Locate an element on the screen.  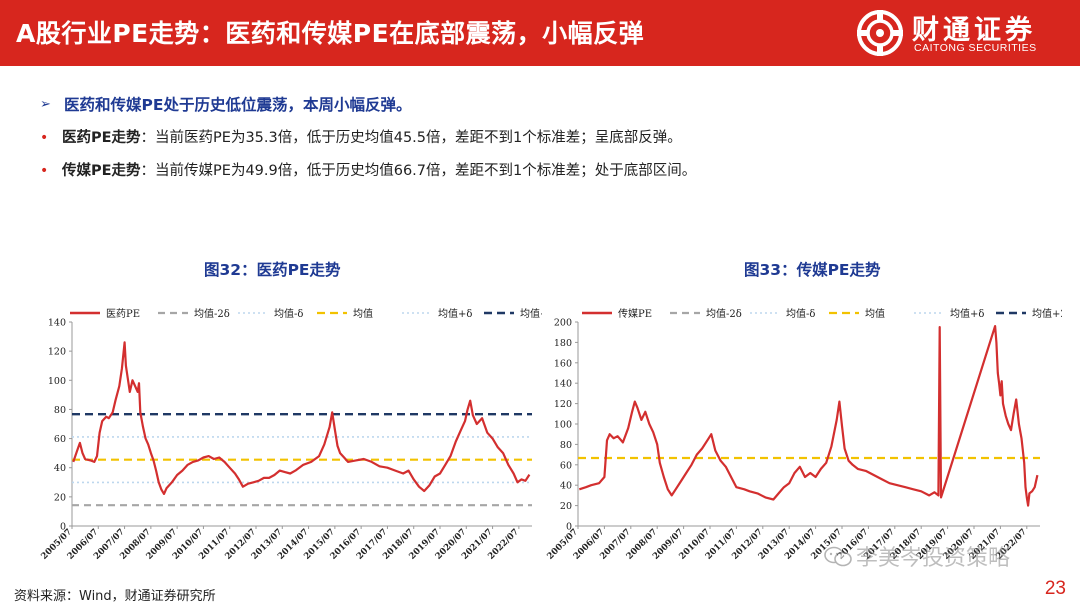
bullet-keyword: 医药PE走势 is located at coordinates (101, 138).